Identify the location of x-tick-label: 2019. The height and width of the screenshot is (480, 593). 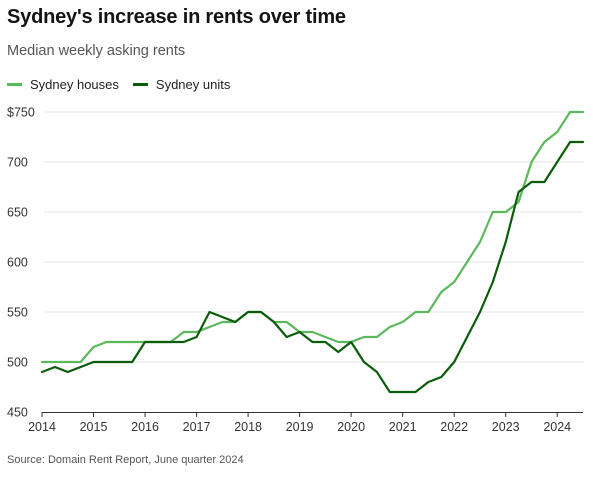
(300, 427).